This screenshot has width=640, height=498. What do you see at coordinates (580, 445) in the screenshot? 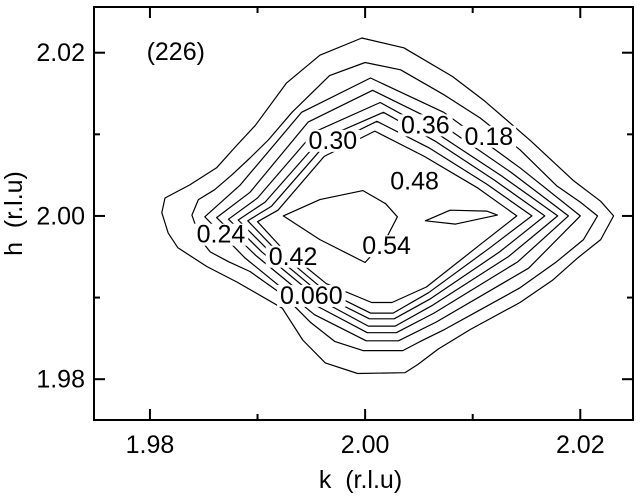
I see `x-tick-label: 2.02` at bounding box center [580, 445].